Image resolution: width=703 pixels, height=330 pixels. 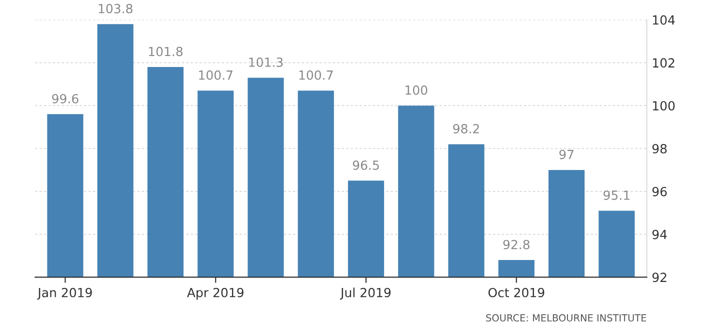 What do you see at coordinates (65, 99) in the screenshot?
I see `data-label: 99.6` at bounding box center [65, 99].